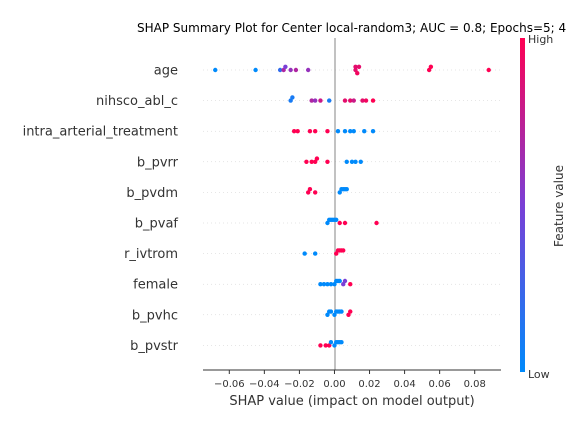 This screenshot has height=433, width=587. I want to click on feature-label: b_pvdm, so click(152, 193).